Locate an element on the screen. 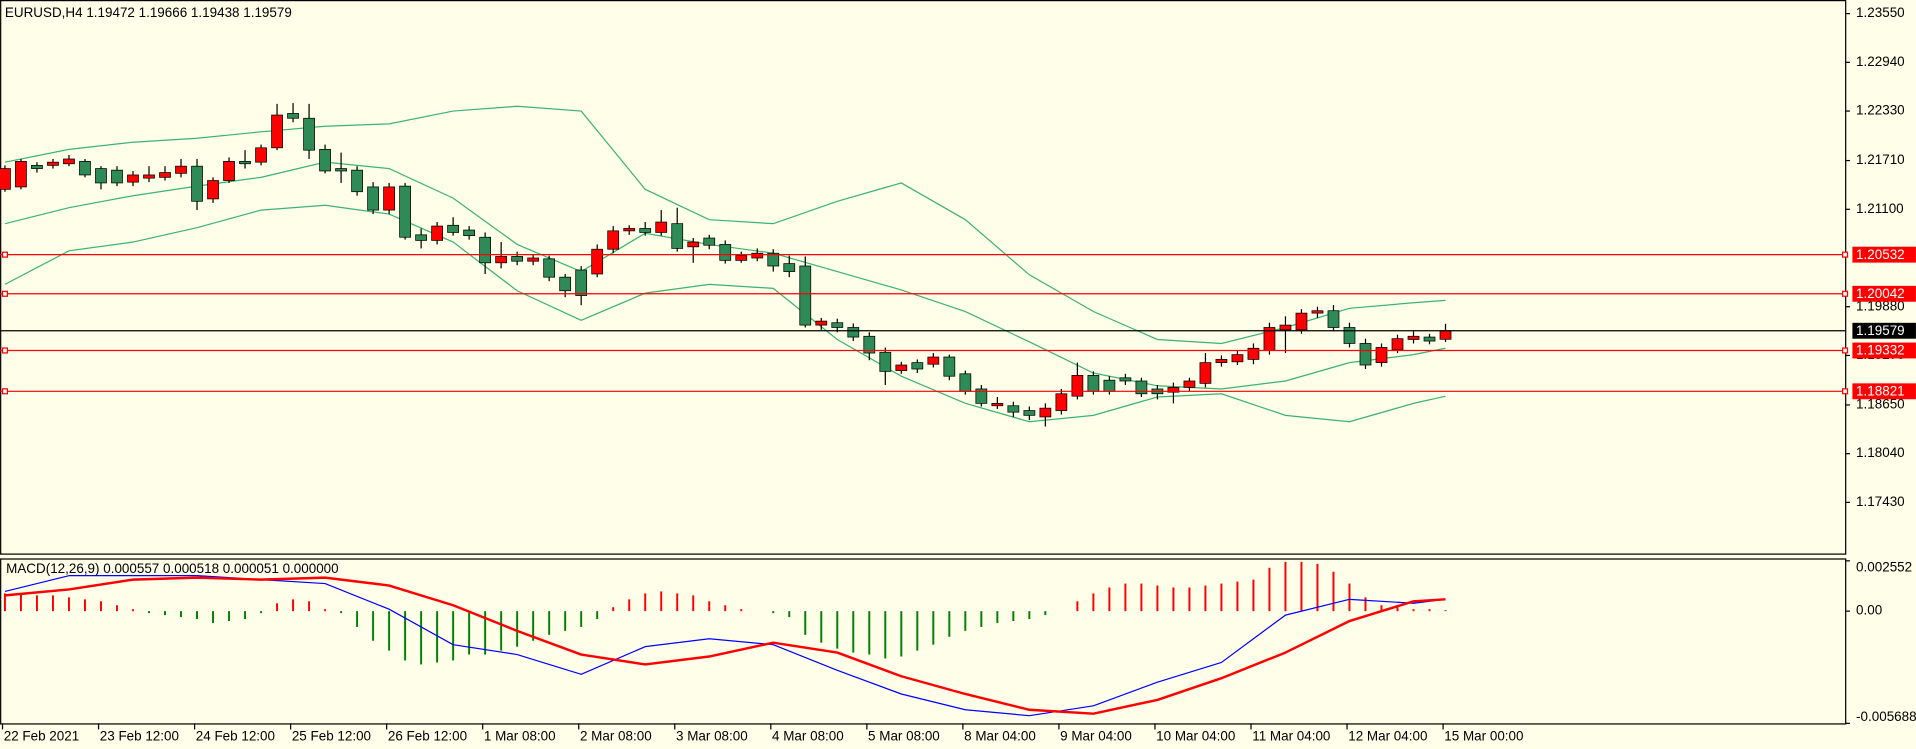  level-label: 1.20042 is located at coordinates (1880, 293).